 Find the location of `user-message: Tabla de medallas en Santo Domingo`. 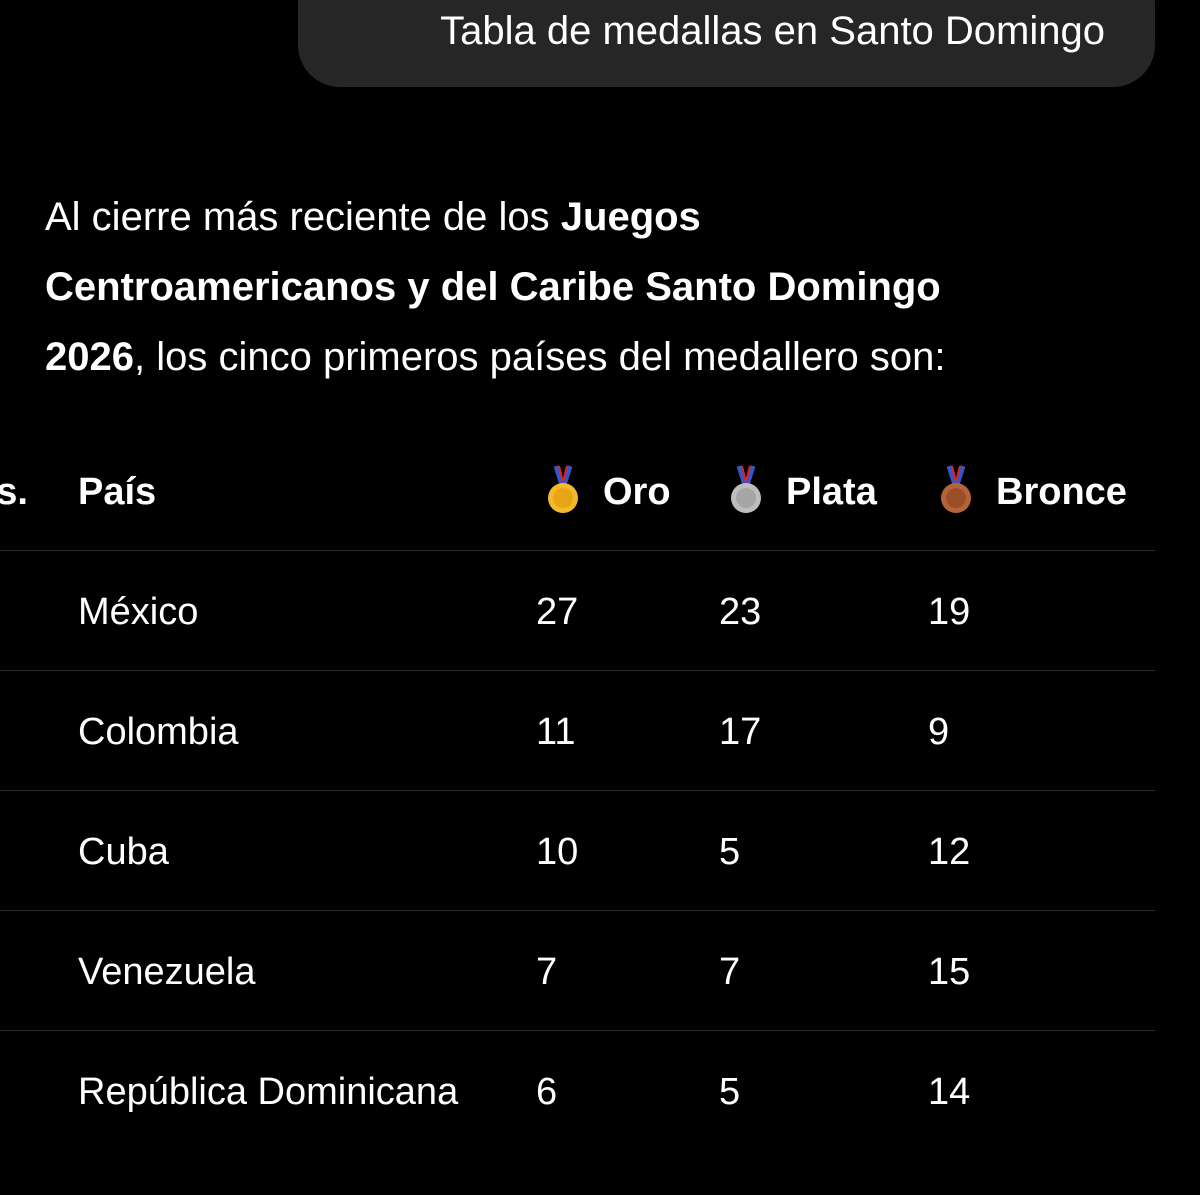

user-message: Tabla de medallas en Santo Domingo is located at coordinates (772, 31).